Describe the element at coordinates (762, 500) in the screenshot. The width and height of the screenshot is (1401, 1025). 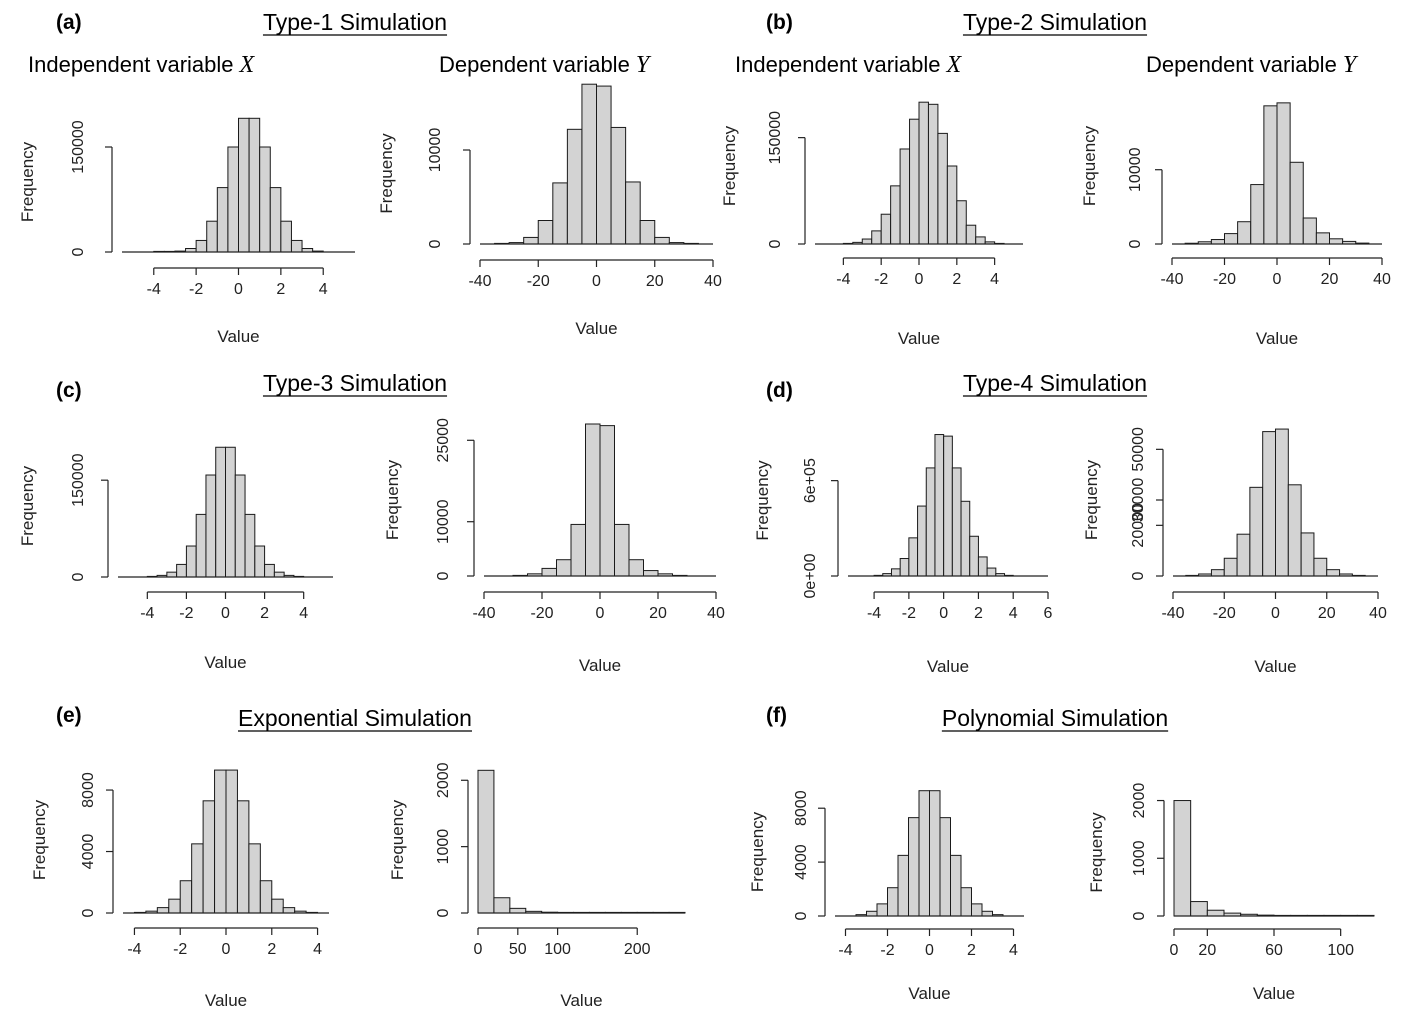
I see `y-axis-title-d-x: Frequency` at that location.